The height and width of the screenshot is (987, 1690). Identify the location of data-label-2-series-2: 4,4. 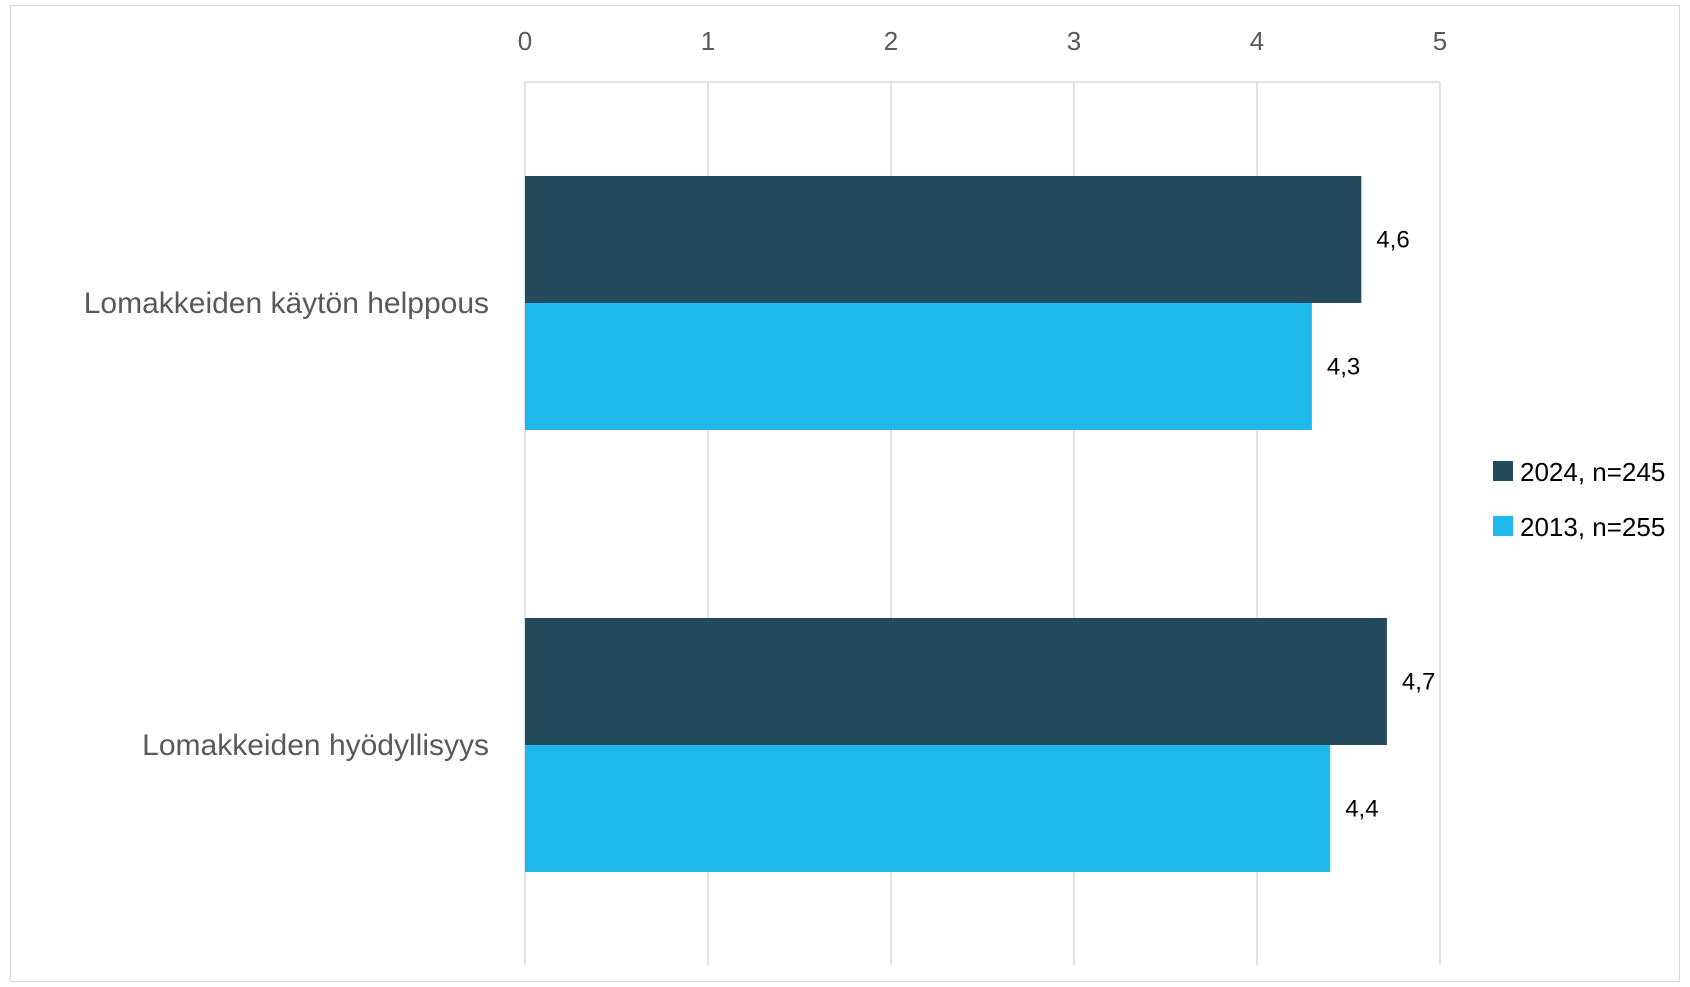
(1361, 809).